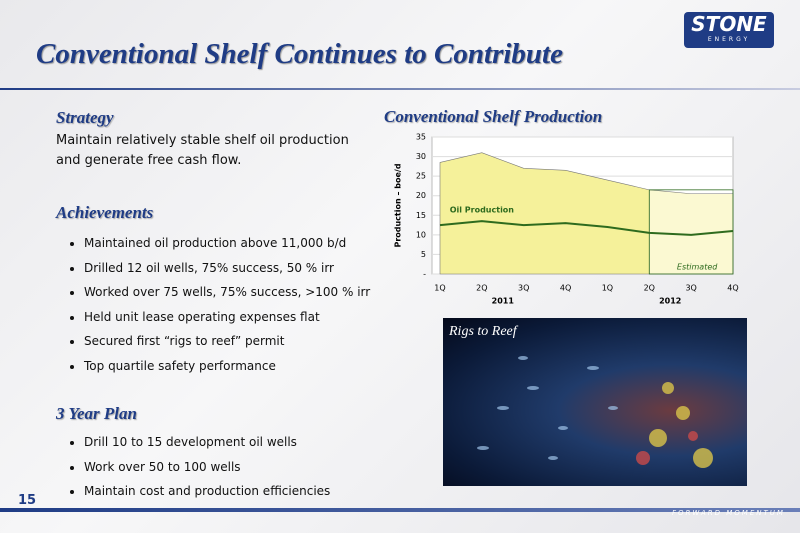 This screenshot has height=533, width=800. What do you see at coordinates (105, 212) in the screenshot?
I see `section-heading: Achievements` at bounding box center [105, 212].